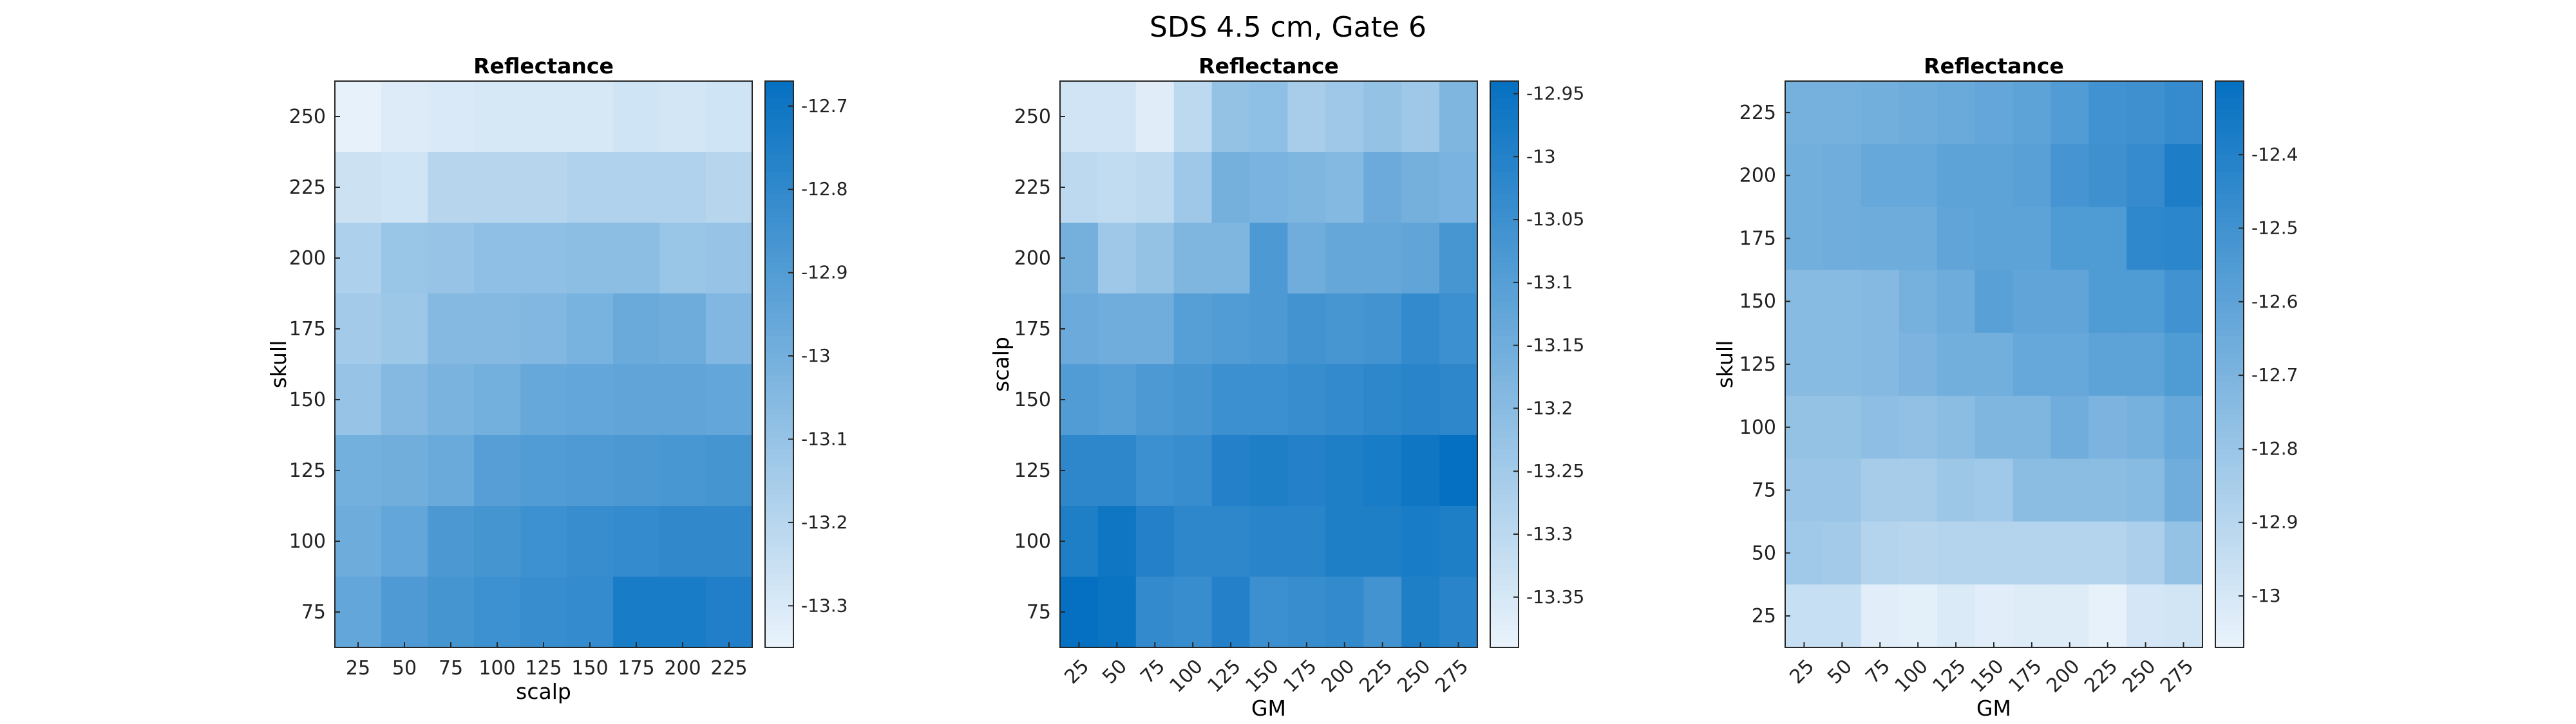 The width and height of the screenshot is (2576, 724). I want to click on colorbar-tick-label: -12.9, so click(824, 272).